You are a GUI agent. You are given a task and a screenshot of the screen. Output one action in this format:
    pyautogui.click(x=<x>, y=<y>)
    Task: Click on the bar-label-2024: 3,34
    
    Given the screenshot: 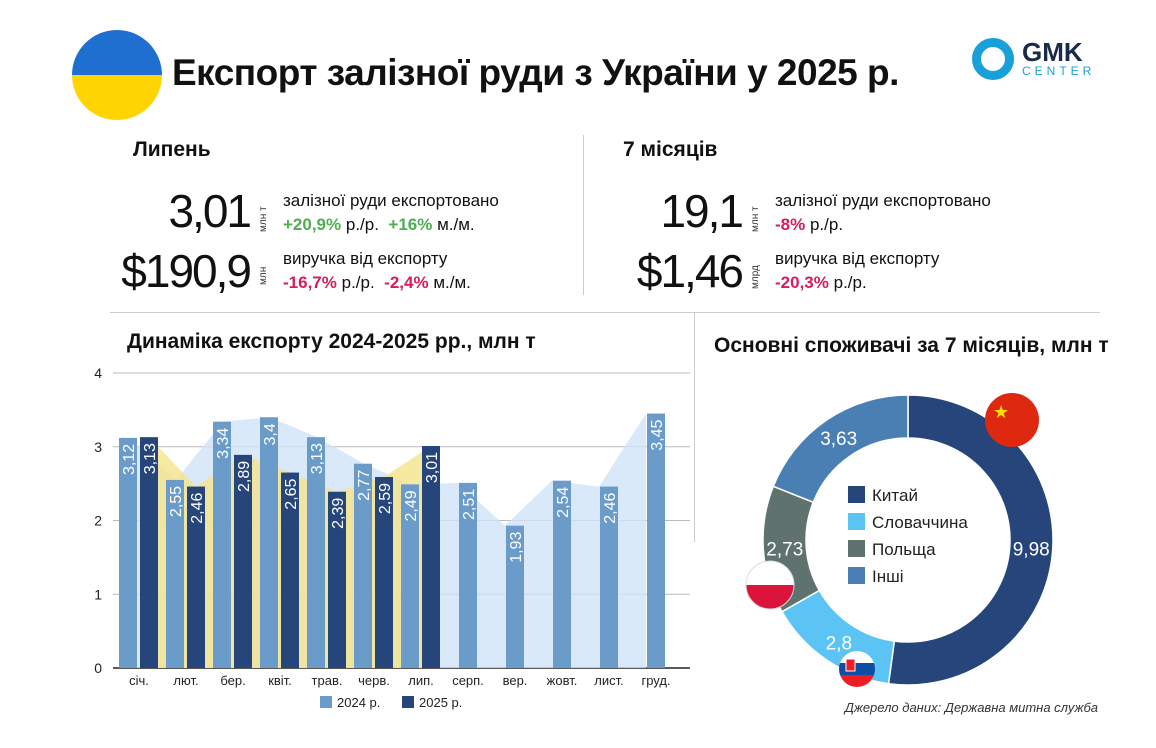 What is the action you would take?
    pyautogui.click(x=223, y=443)
    